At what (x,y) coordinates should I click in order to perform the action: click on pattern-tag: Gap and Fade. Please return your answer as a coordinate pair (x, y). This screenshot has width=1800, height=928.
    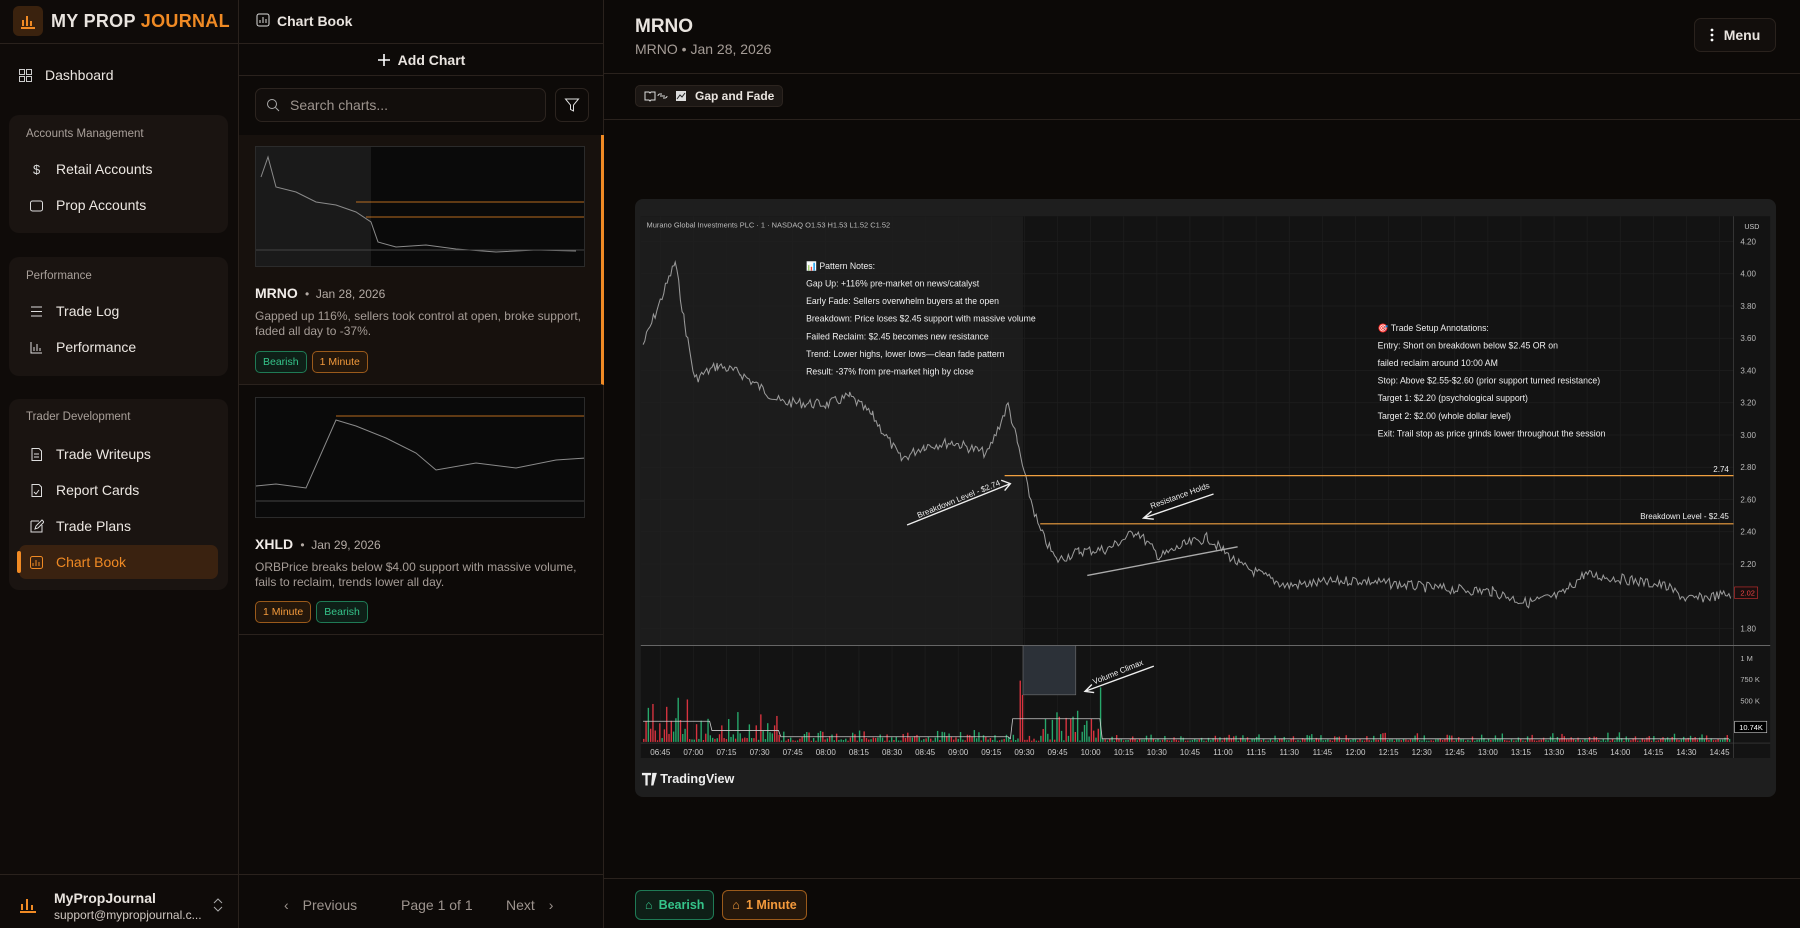
    Looking at the image, I should click on (709, 96).